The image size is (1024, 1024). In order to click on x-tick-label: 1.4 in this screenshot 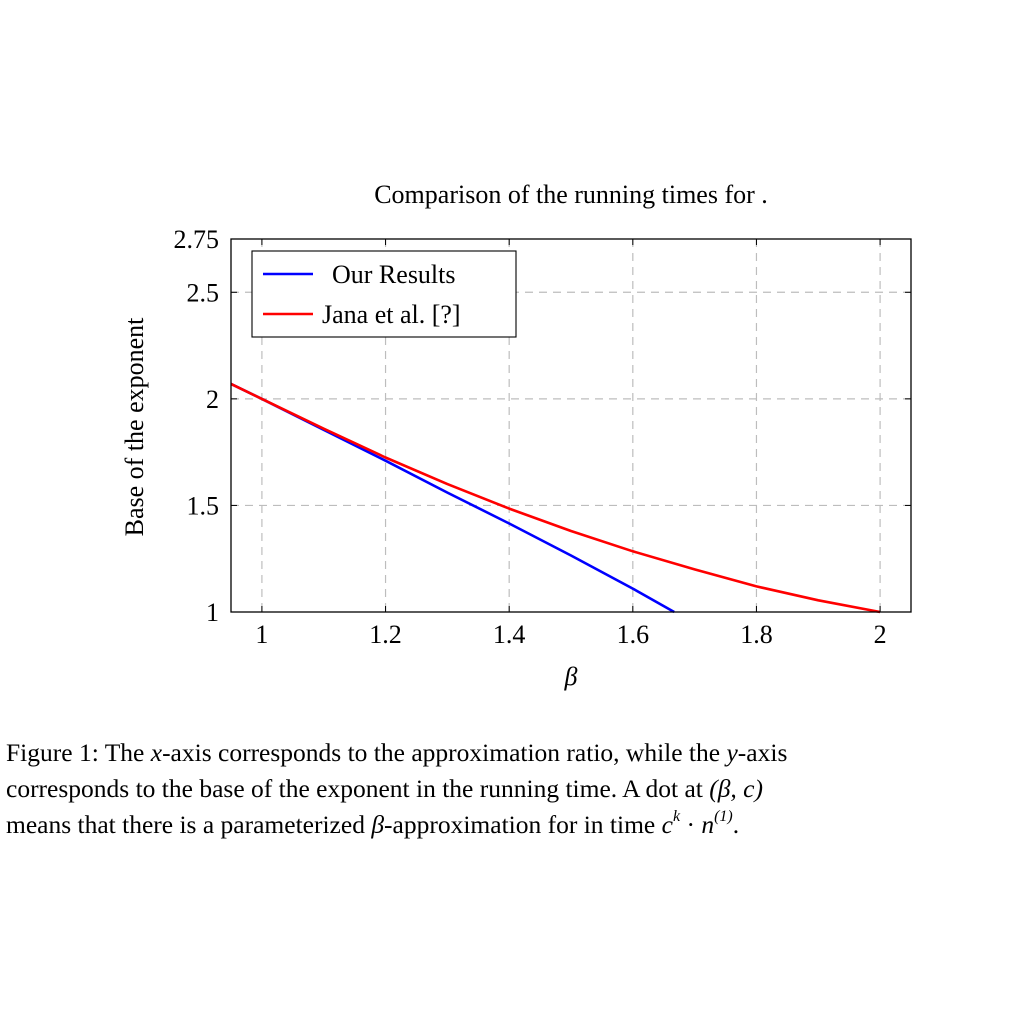, I will do `click(509, 634)`.